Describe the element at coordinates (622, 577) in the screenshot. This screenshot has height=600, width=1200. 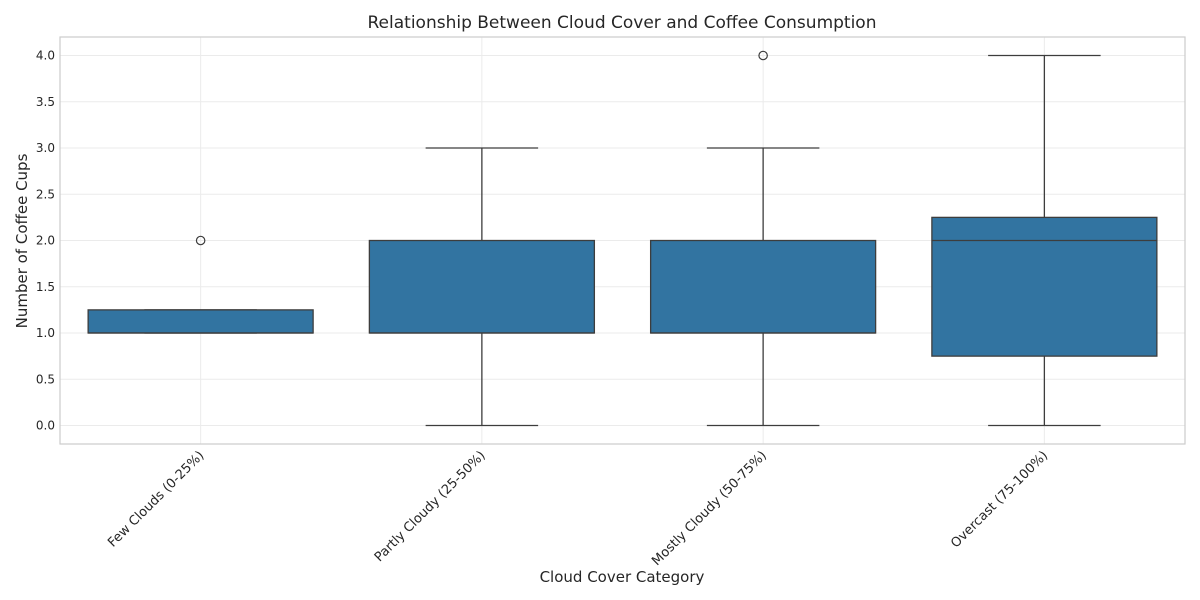
I see `x-axis-label: Cloud Cover Category` at that location.